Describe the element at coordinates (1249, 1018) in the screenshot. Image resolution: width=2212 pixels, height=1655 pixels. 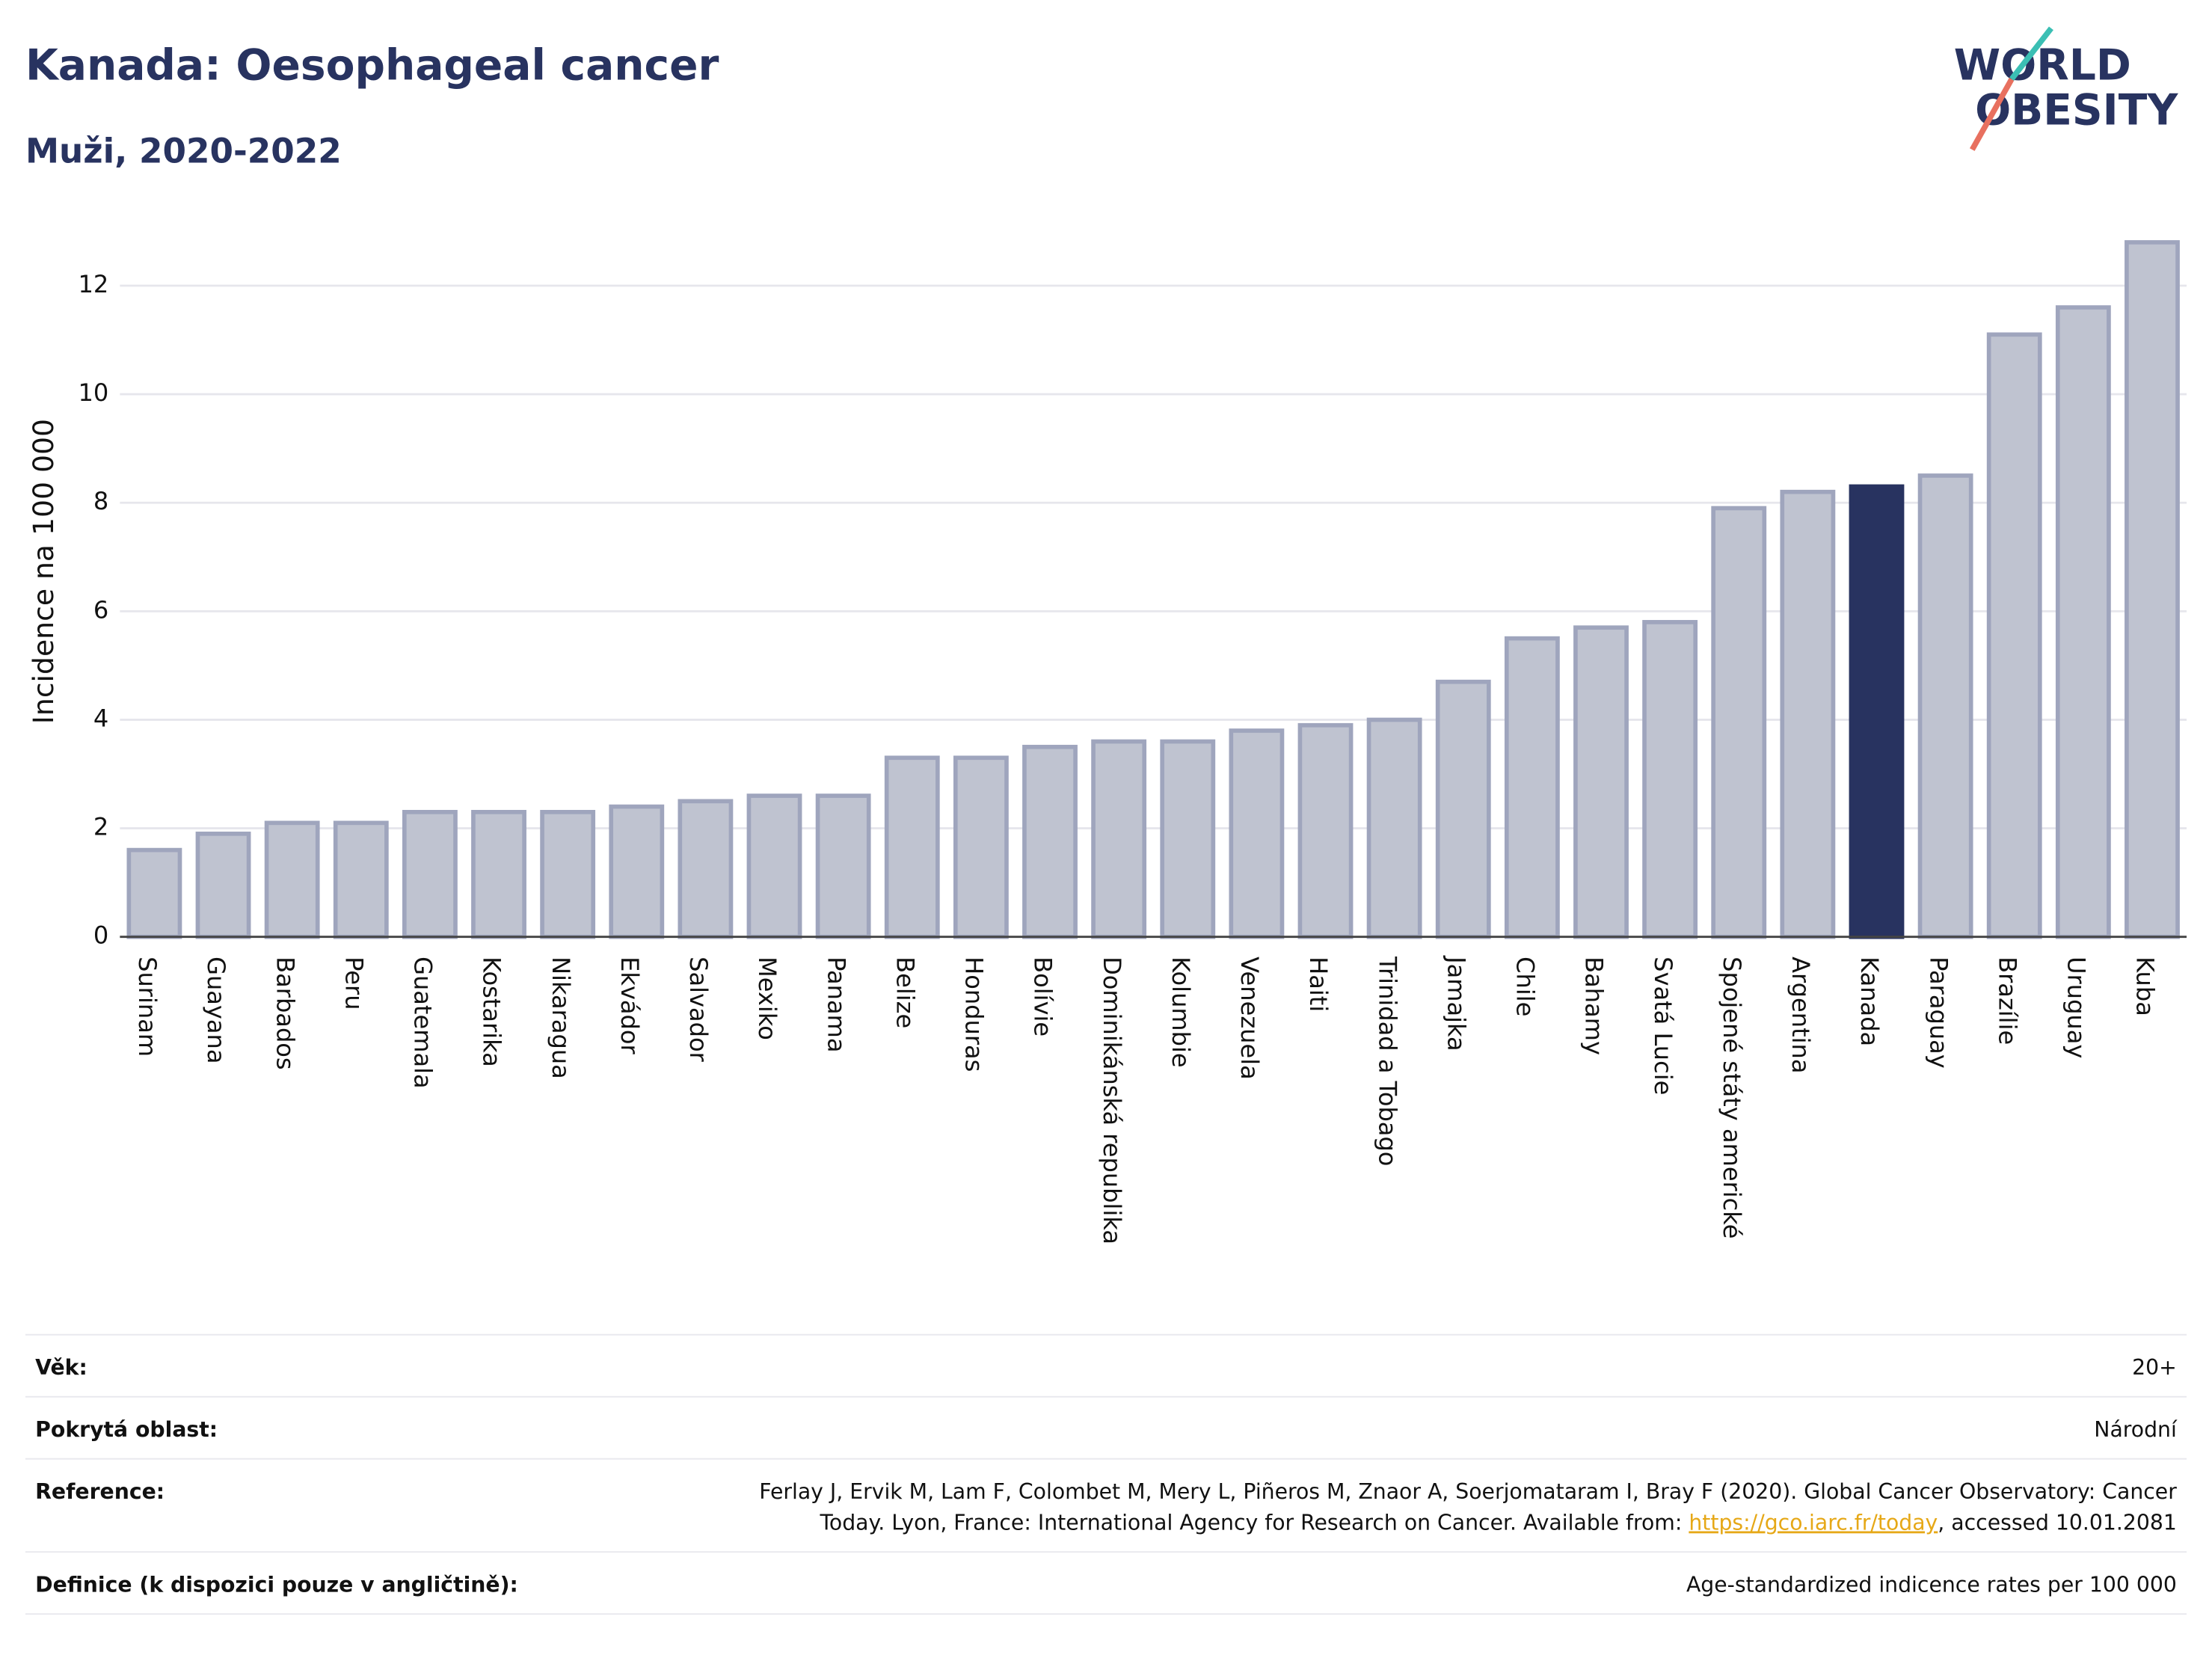
I see `x-tick-label: Venezuela` at that location.